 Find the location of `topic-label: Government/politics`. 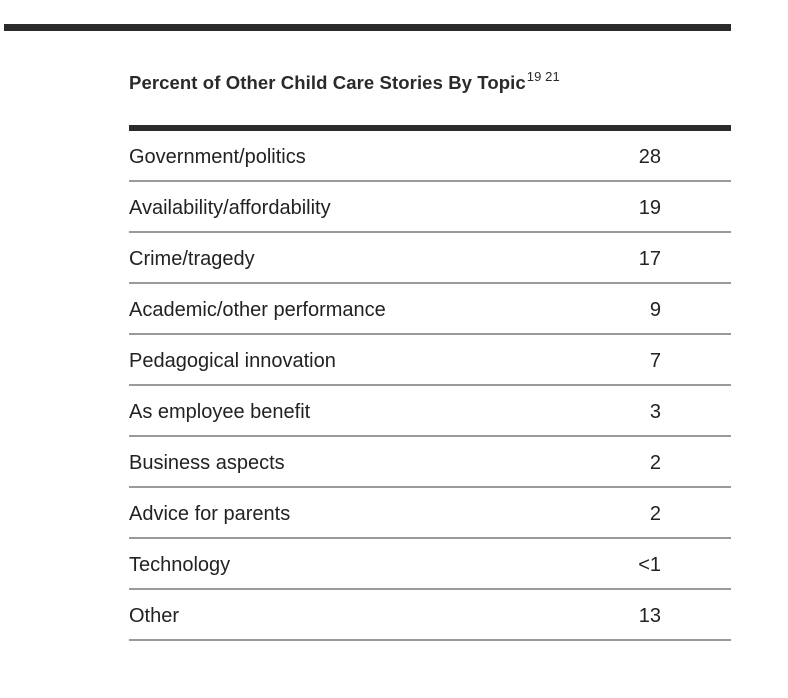

topic-label: Government/politics is located at coordinates (217, 157).